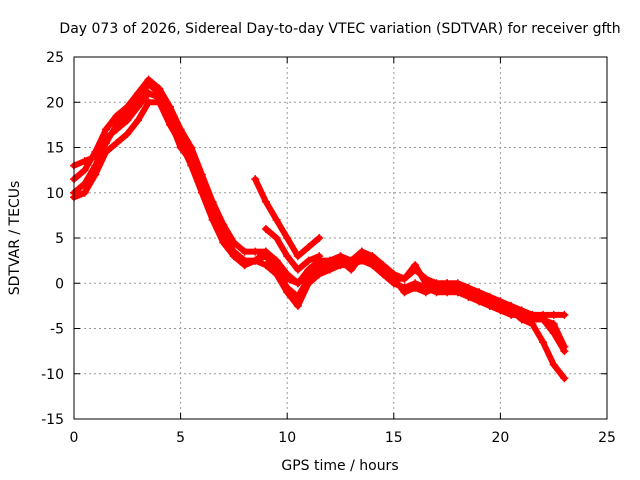 This screenshot has height=480, width=640. I want to click on x-tick-label: 5, so click(180, 438).